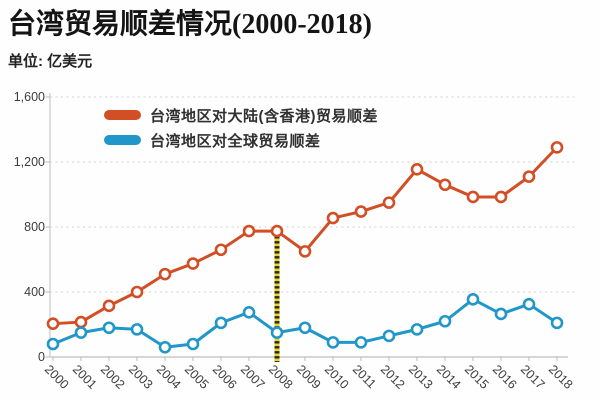  What do you see at coordinates (81, 332) in the screenshot?
I see `data-point-global-2001` at bounding box center [81, 332].